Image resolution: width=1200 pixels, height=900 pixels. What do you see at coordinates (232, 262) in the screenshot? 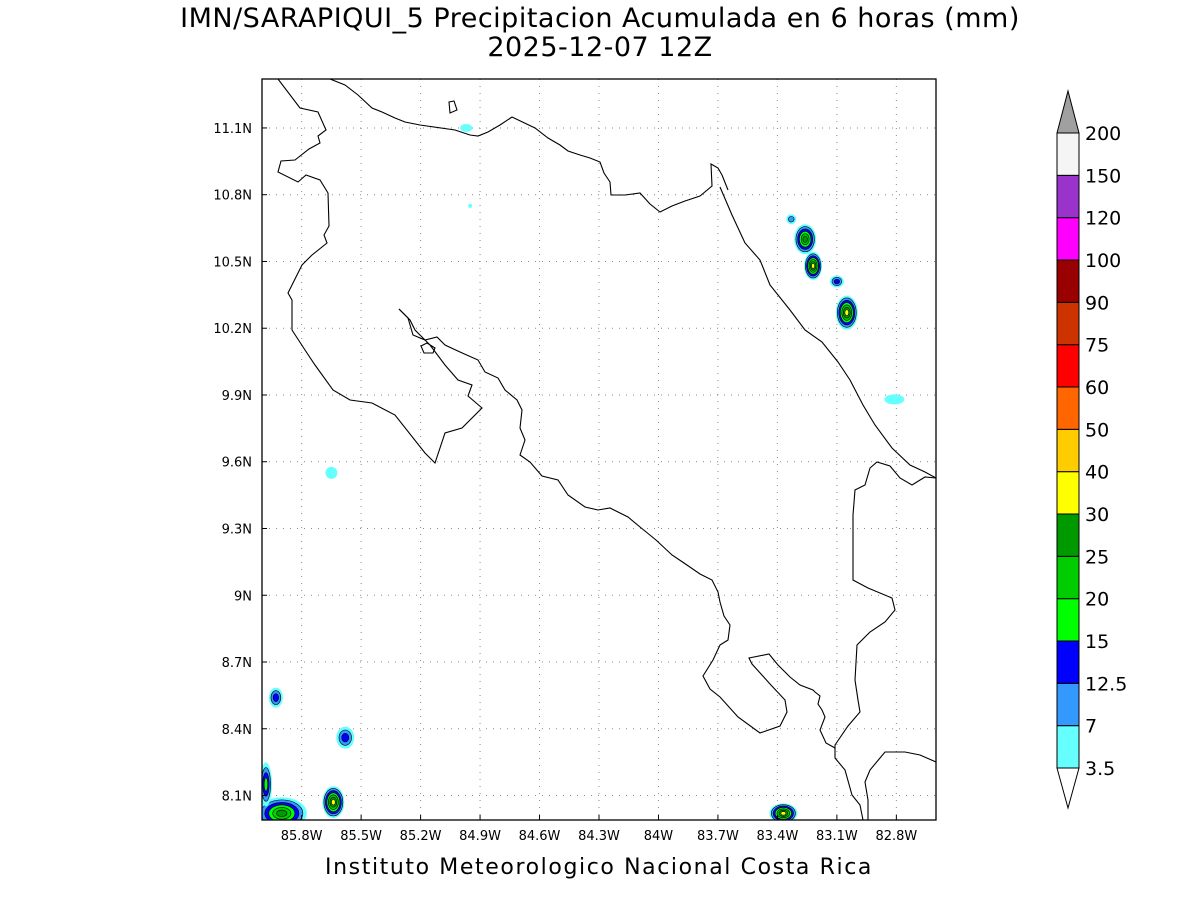
I see `y-tick-label: 10.5N` at bounding box center [232, 262].